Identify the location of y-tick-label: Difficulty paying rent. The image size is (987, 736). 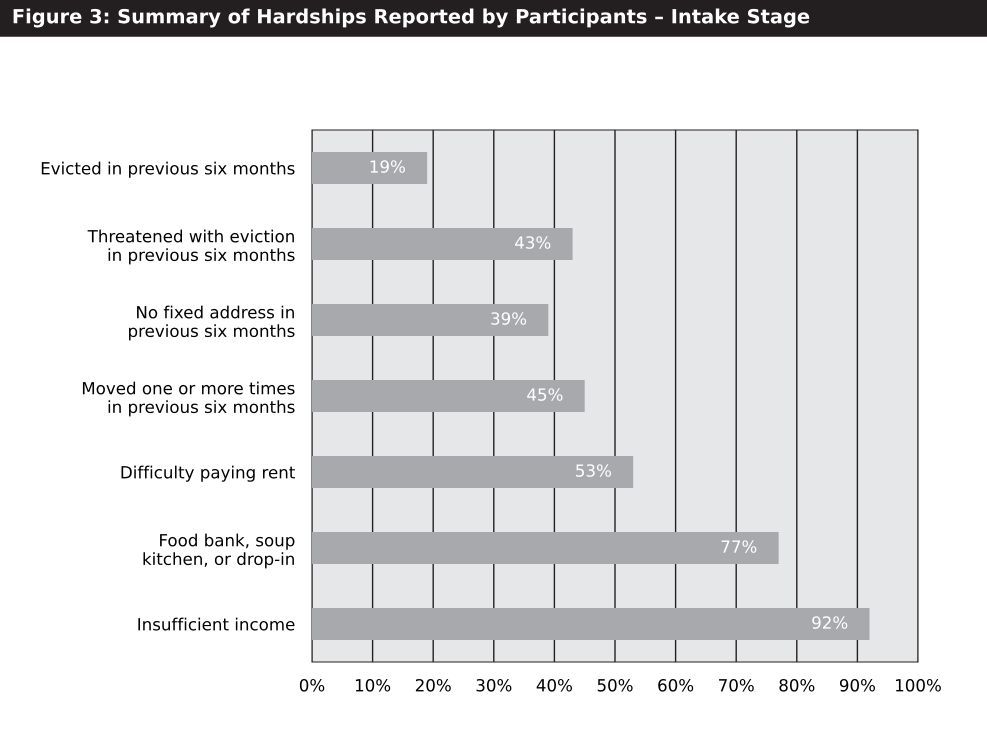
(208, 474).